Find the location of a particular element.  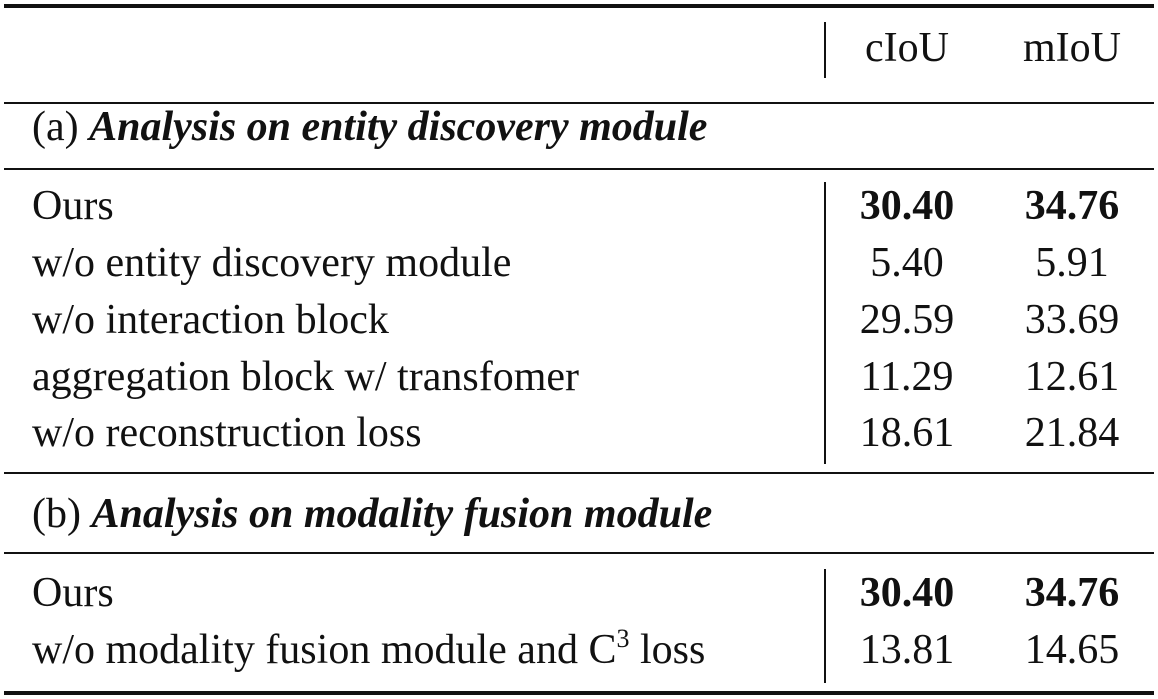

row-label-superscript: 3 is located at coordinates (623, 638).